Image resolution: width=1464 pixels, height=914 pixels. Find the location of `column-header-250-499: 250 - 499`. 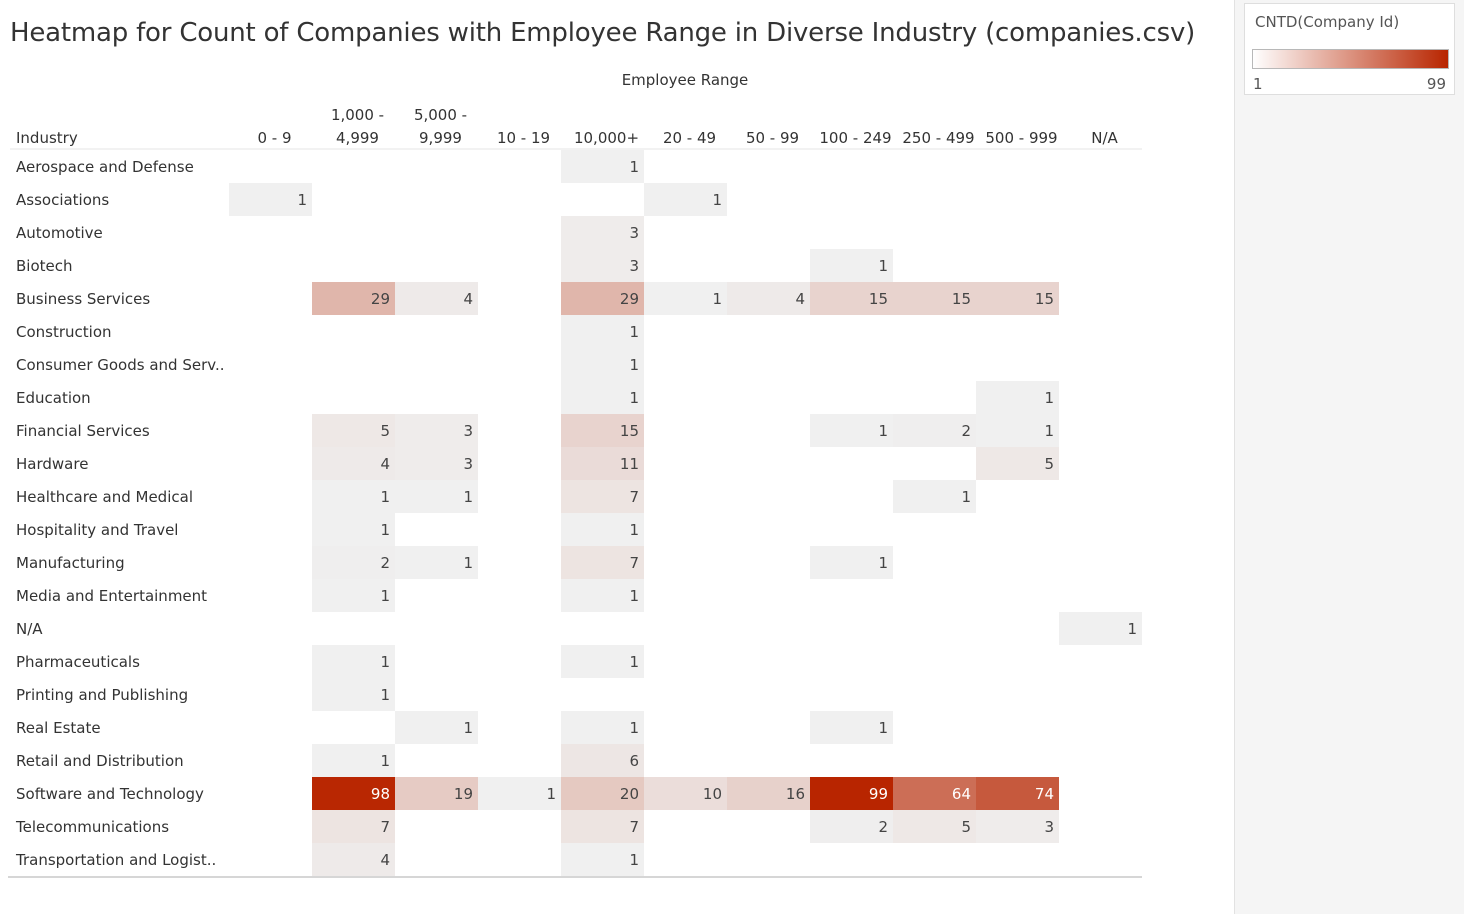

column-header-250-499: 250 - 499 is located at coordinates (938, 138).